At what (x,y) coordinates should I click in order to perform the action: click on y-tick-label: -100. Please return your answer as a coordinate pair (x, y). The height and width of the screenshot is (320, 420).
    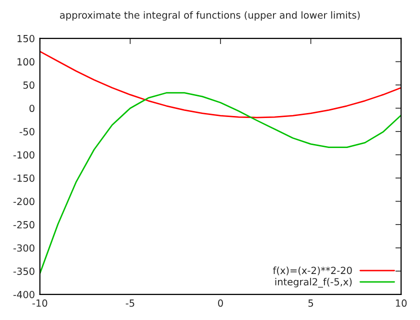
    Looking at the image, I should click on (23, 155).